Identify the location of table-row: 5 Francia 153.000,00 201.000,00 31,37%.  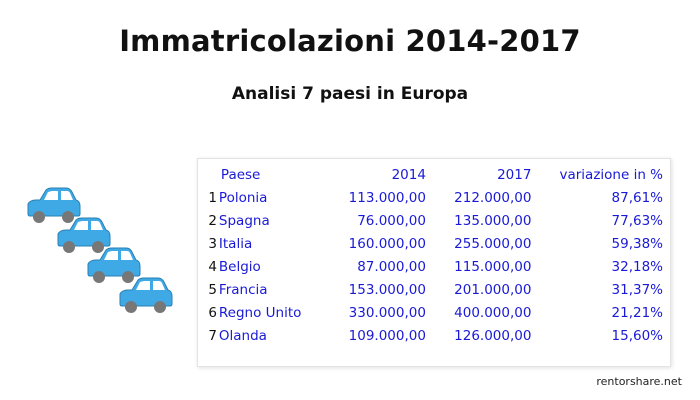
(434, 289).